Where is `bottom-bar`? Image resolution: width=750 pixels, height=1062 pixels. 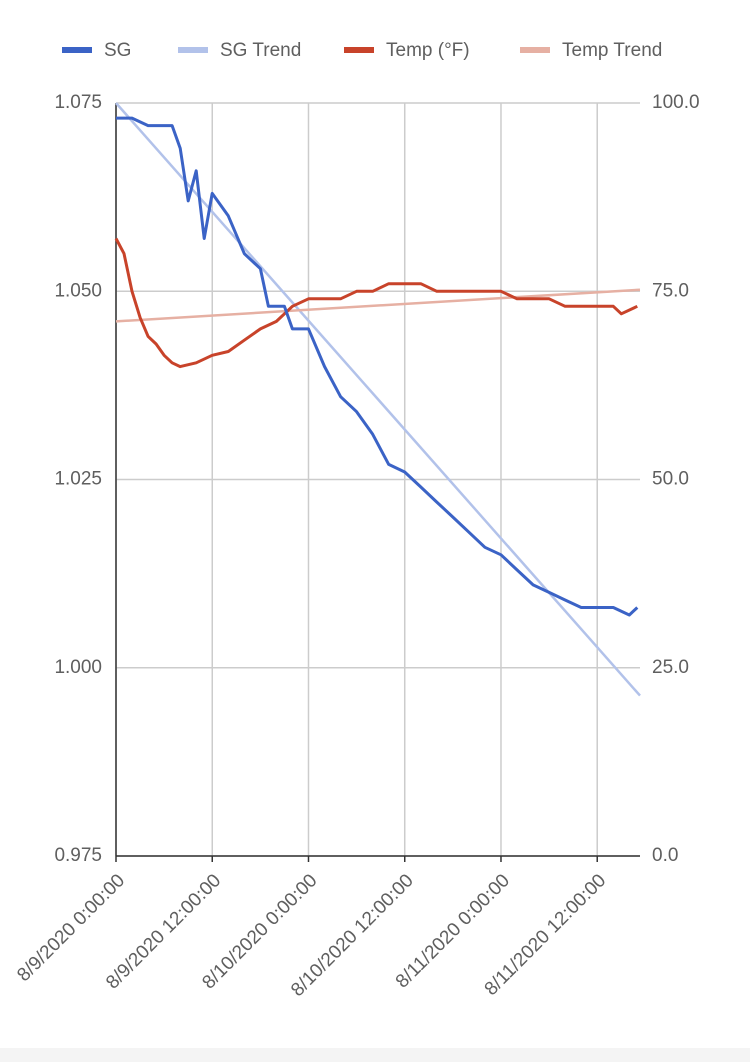 bottom-bar is located at coordinates (375, 1055).